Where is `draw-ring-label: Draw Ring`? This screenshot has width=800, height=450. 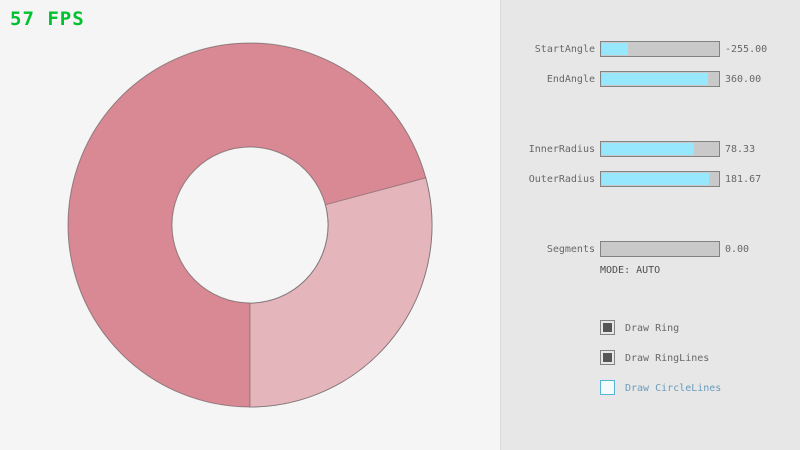
draw-ring-label: Draw Ring is located at coordinates (652, 328).